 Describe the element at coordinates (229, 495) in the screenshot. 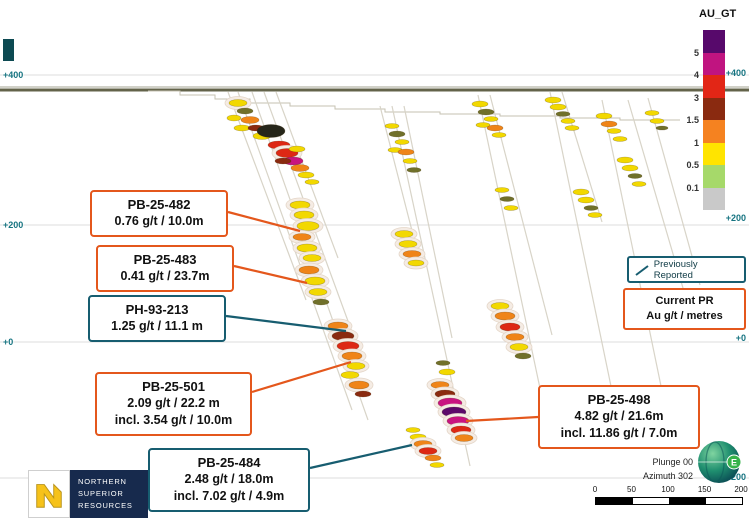

I see `assay-value: incl. 7.02 g/t / 4.9m` at that location.